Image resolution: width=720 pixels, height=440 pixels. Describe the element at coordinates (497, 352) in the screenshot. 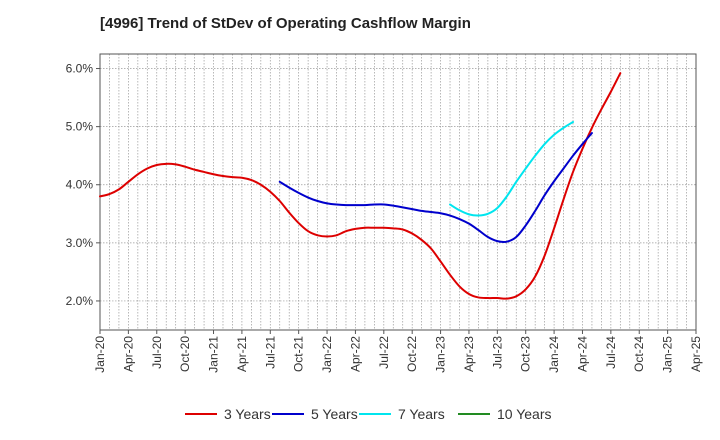

I see `x-tick-label: Jul-23` at that location.